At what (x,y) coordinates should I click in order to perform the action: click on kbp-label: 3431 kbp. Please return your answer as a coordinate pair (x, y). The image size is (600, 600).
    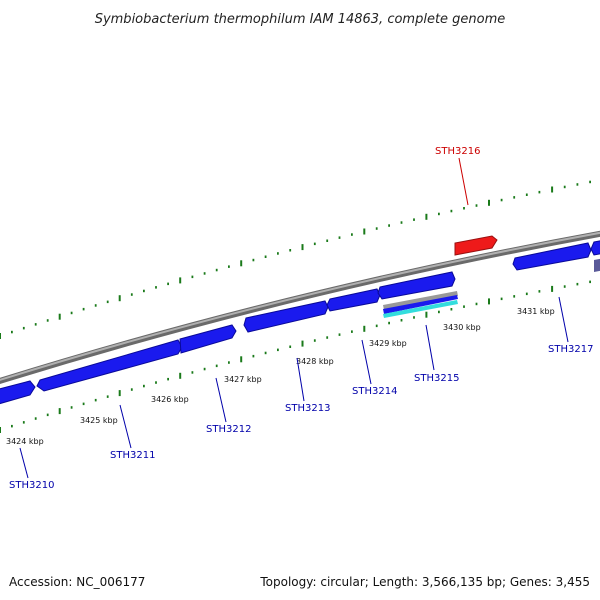
    Looking at the image, I should click on (536, 311).